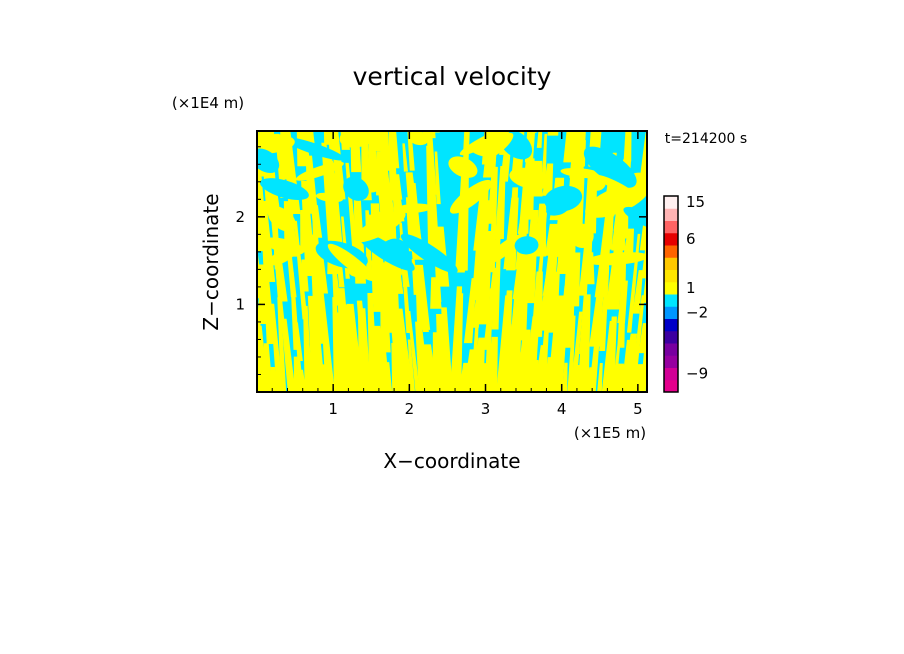  What do you see at coordinates (638, 409) in the screenshot?
I see `x-tick-label: 5` at bounding box center [638, 409].